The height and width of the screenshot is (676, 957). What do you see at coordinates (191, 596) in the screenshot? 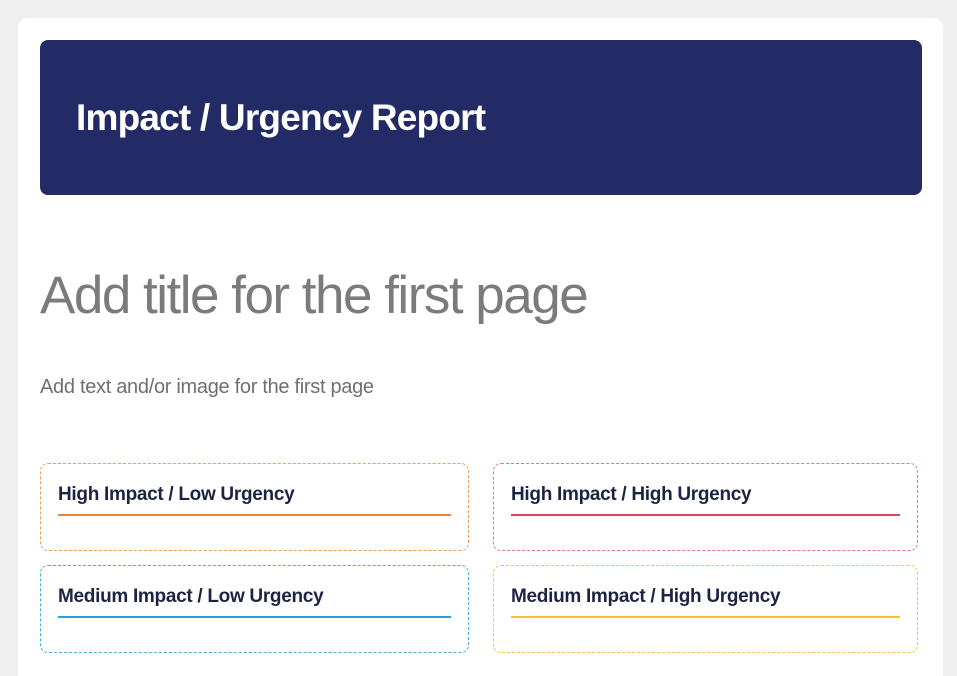
I see `quadrant-title: Medium Impact / Low Urgency` at bounding box center [191, 596].